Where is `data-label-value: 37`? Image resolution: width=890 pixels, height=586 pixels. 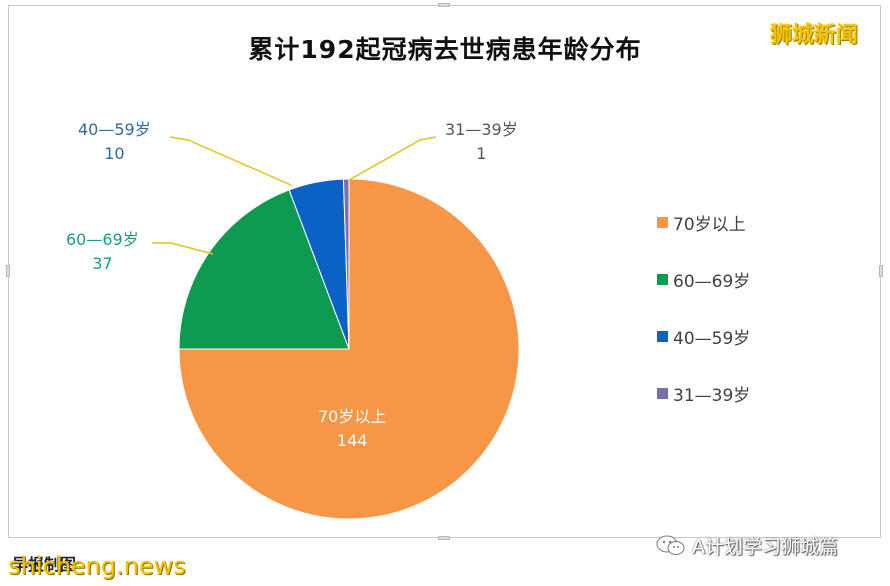 data-label-value: 37 is located at coordinates (102, 263).